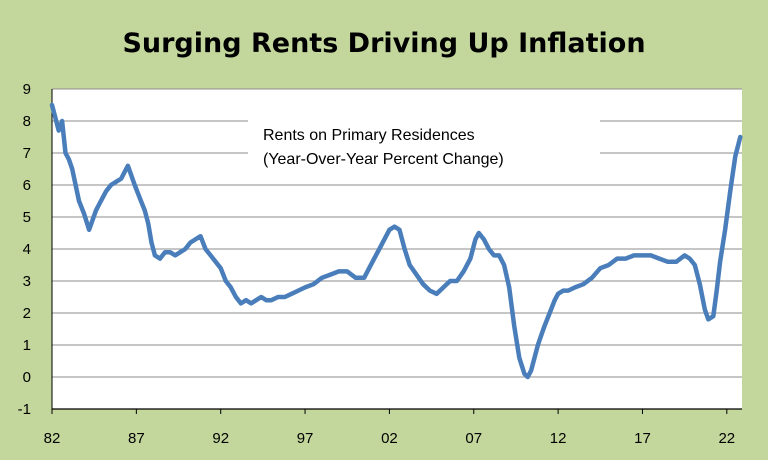  Describe the element at coordinates (27, 153) in the screenshot. I see `y-tick-label: 7` at that location.